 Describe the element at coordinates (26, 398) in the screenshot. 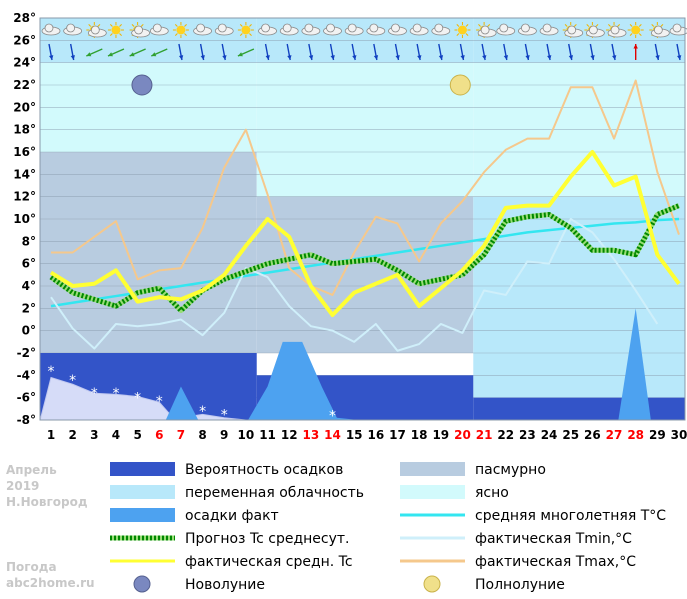

I see `y-tick-label: -6°` at that location.